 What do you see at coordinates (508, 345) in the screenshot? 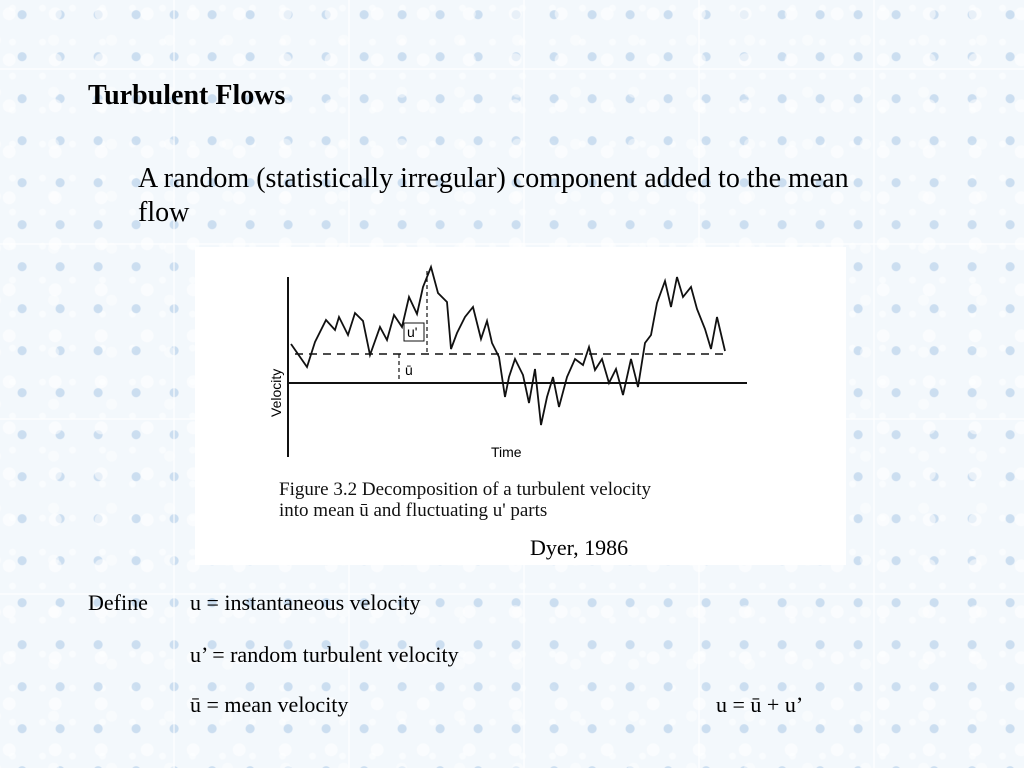
I see `velocity-trace` at bounding box center [508, 345].